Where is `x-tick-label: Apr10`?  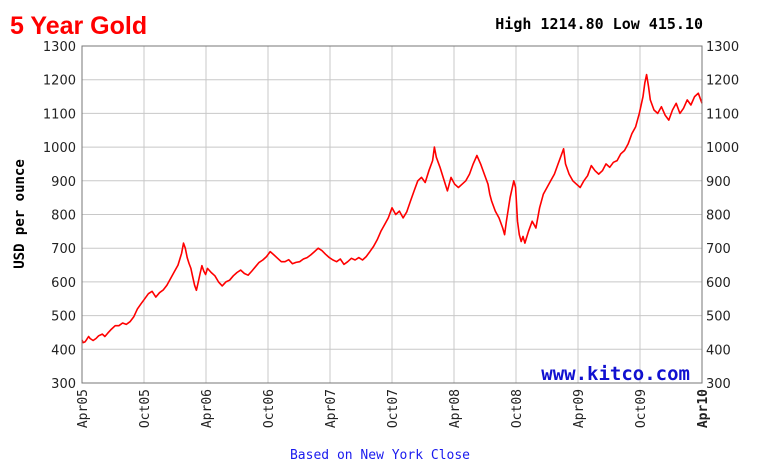
x-tick-label: Apr10 is located at coordinates (703, 408).